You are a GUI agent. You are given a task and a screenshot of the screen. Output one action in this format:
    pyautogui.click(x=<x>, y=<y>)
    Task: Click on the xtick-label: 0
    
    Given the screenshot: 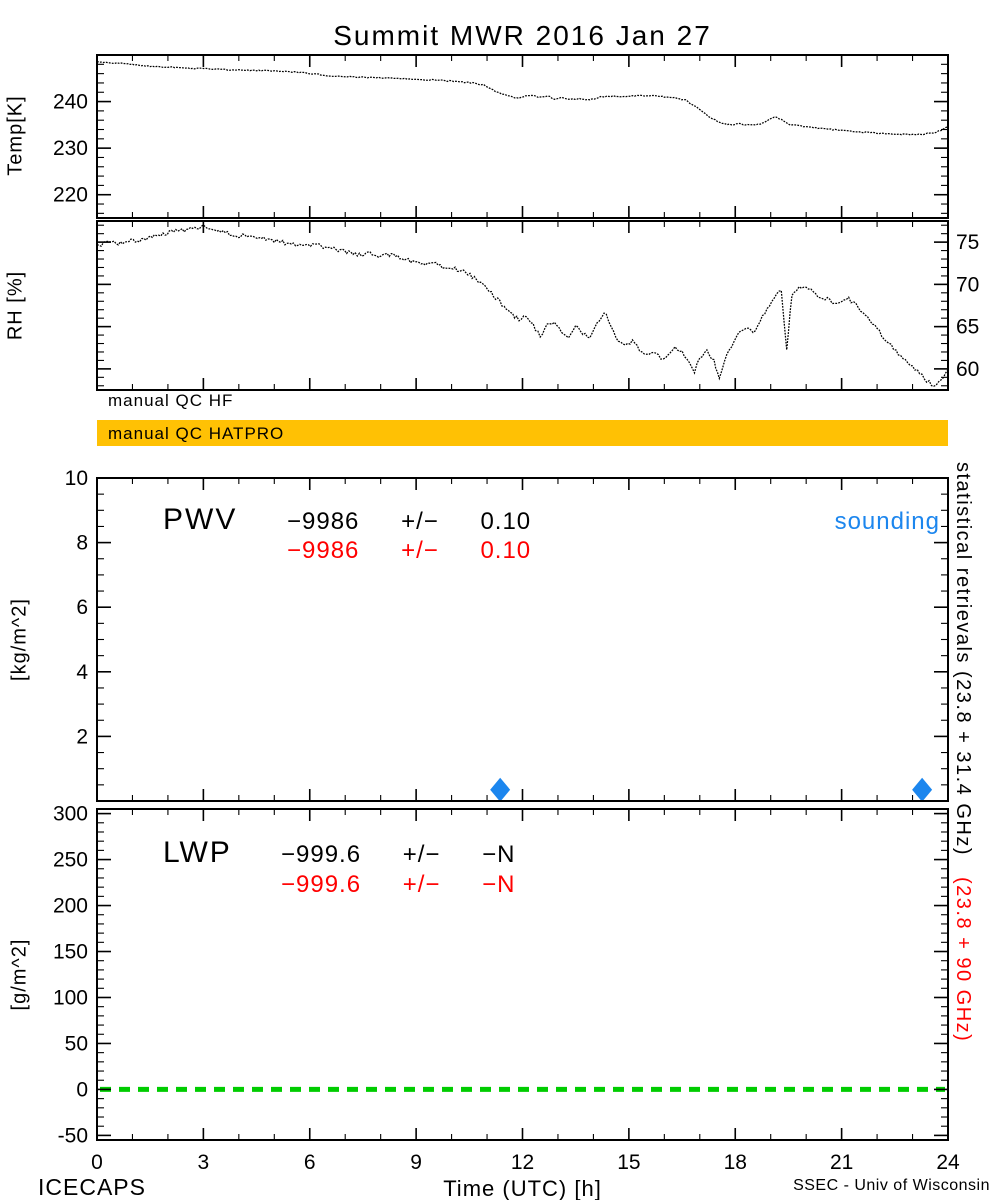 What is the action you would take?
    pyautogui.click(x=97, y=1162)
    